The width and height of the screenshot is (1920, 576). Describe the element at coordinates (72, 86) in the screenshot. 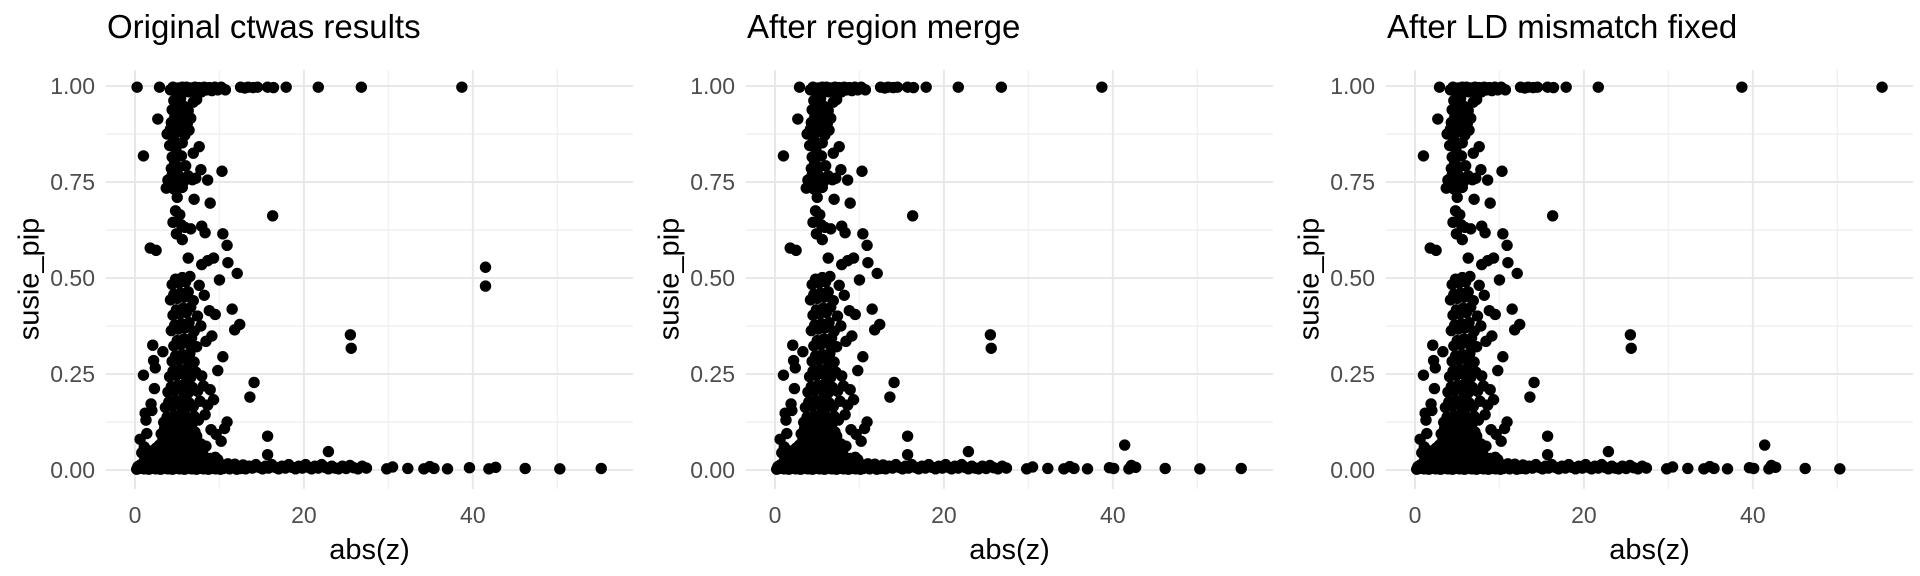

I see `y-tick-label: 1.00` at that location.